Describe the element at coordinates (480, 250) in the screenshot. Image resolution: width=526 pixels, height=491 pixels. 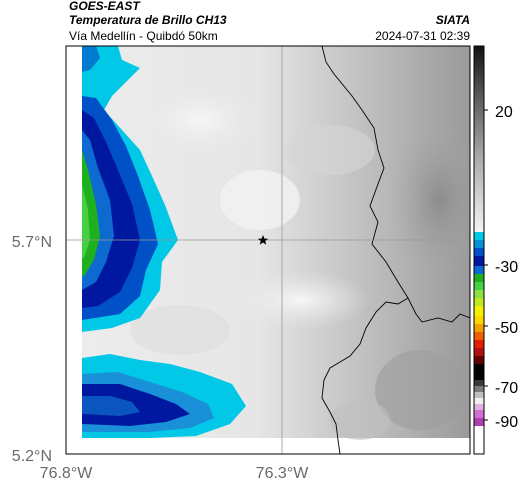
I see `temperature-colorbar` at that location.